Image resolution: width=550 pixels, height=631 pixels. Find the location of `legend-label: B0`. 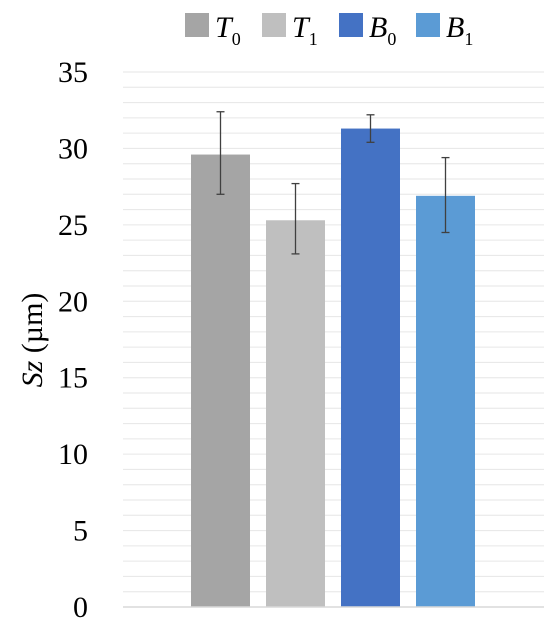

legend-label: B0 is located at coordinates (382, 30).